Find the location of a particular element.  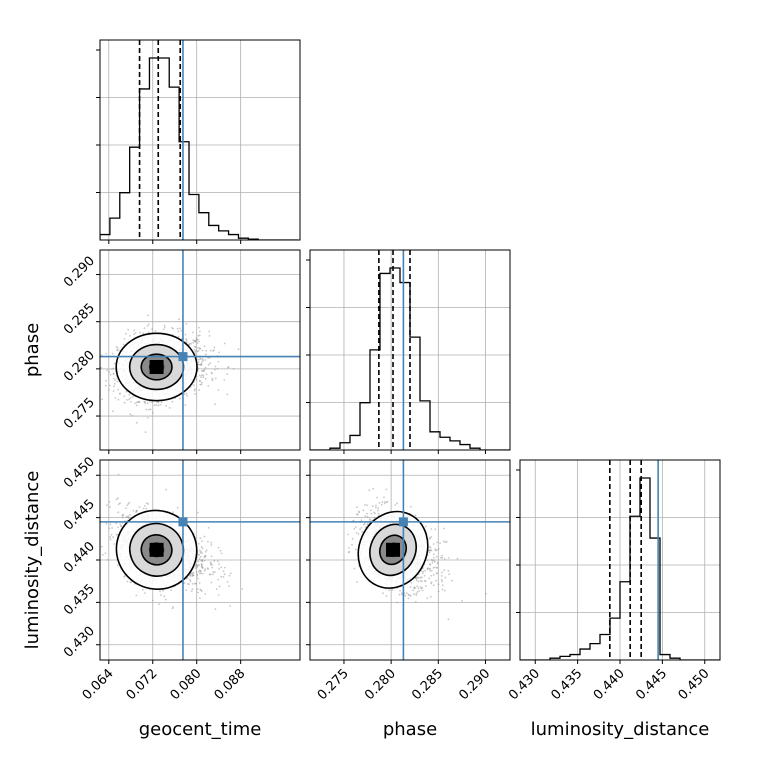

histogram-geocent-time is located at coordinates (199, 148).